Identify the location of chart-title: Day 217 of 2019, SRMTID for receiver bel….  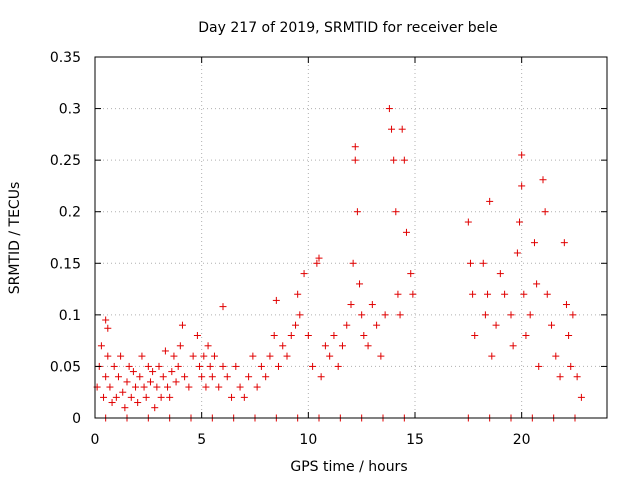
(347, 28).